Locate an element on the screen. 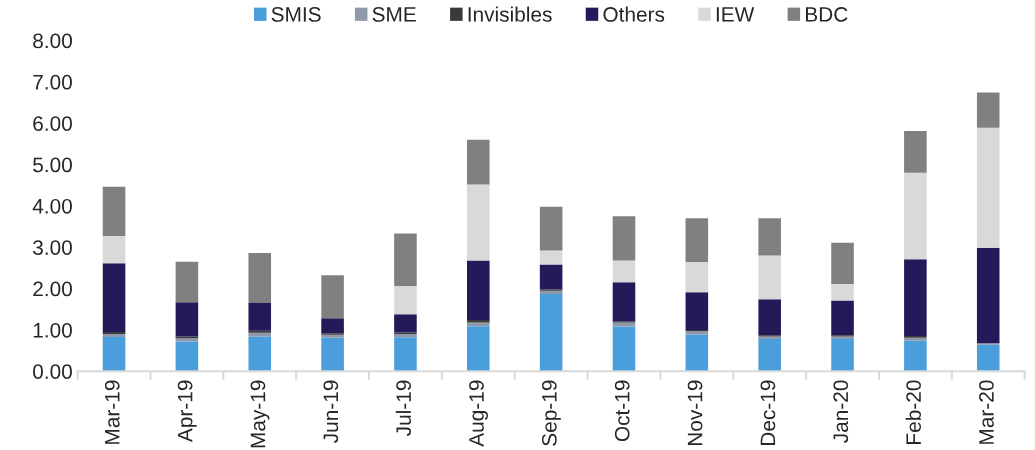  y-tick-label: 3.00 is located at coordinates (52, 247).